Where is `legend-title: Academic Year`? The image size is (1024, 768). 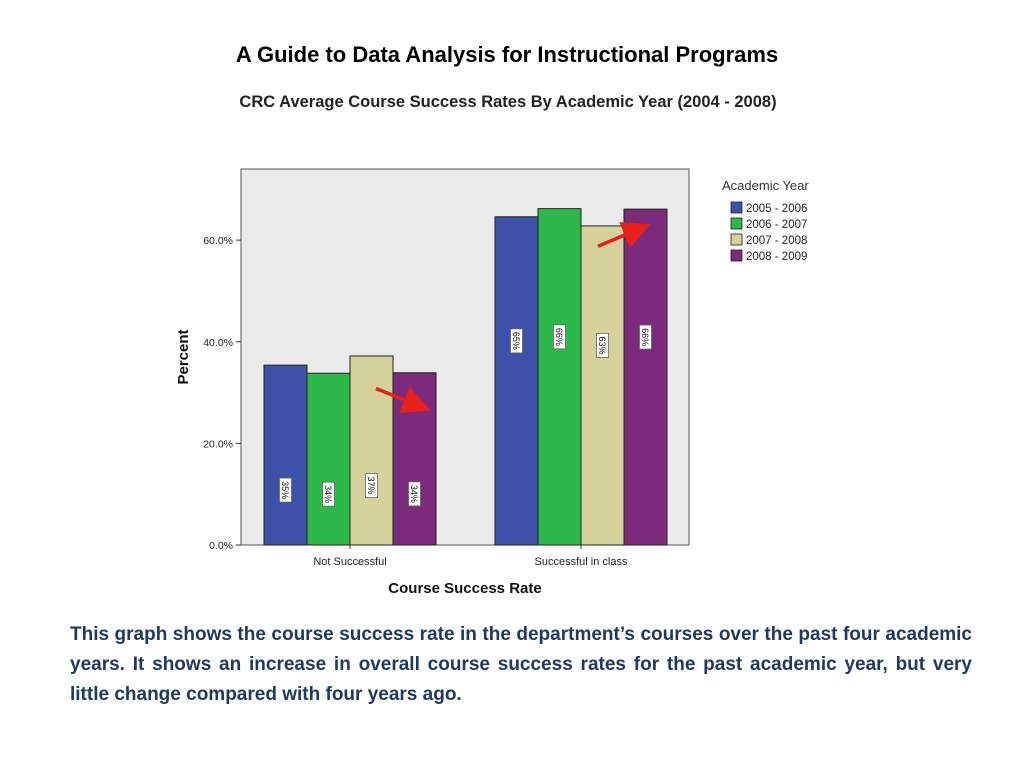 legend-title: Academic Year is located at coordinates (765, 185).